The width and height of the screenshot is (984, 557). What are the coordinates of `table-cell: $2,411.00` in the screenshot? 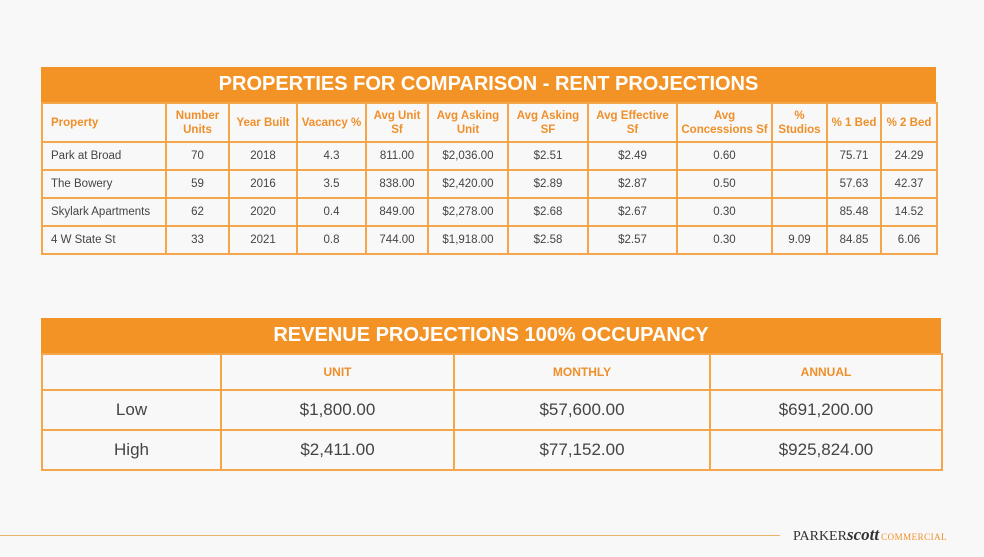 It's located at (337, 450).